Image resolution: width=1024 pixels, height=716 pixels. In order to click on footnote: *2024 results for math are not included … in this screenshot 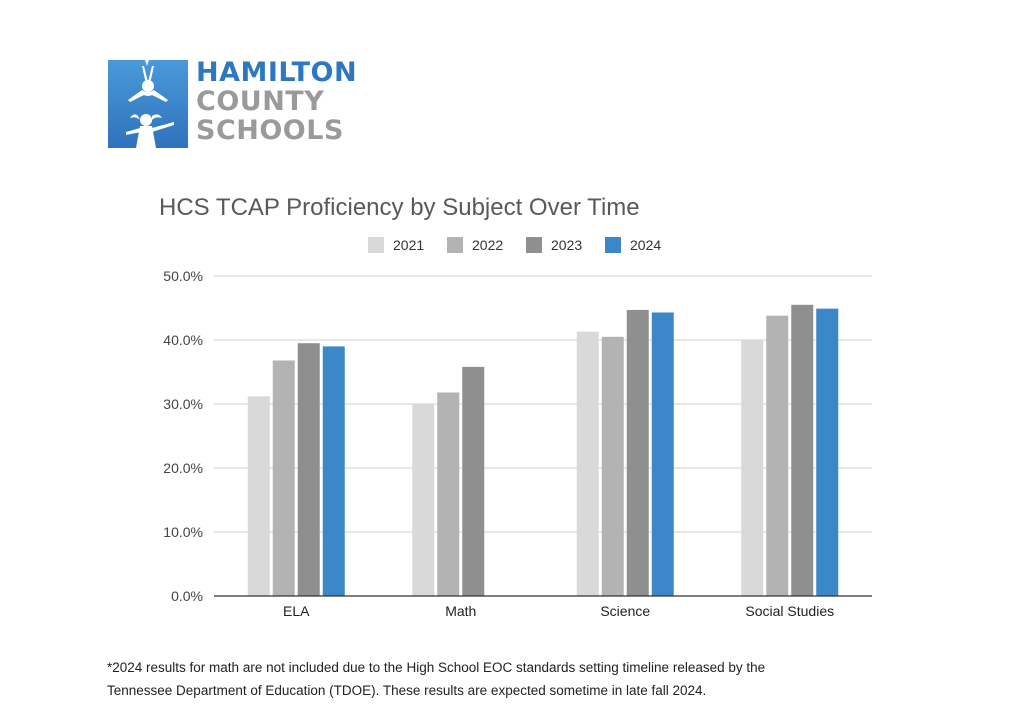, I will do `click(507, 679)`.